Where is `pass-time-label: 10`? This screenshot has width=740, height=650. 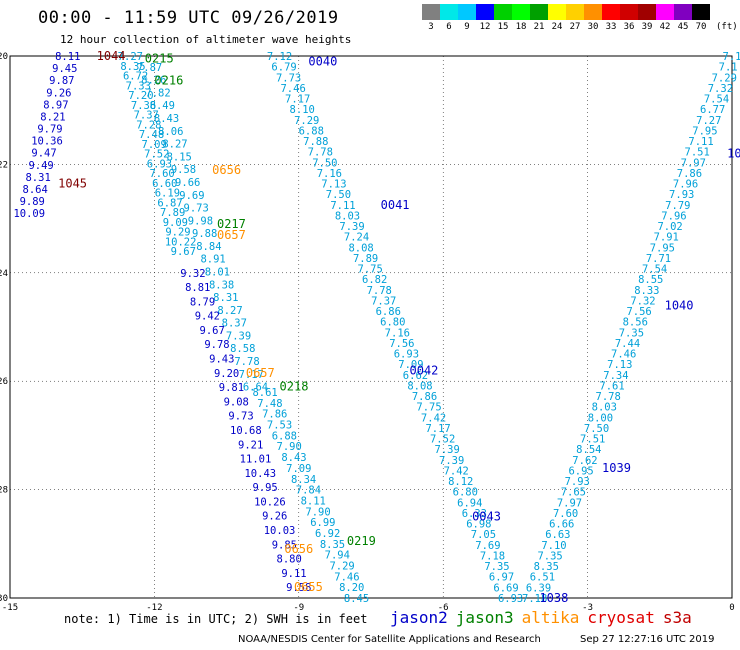 pass-time-label: 10 is located at coordinates (733, 154).